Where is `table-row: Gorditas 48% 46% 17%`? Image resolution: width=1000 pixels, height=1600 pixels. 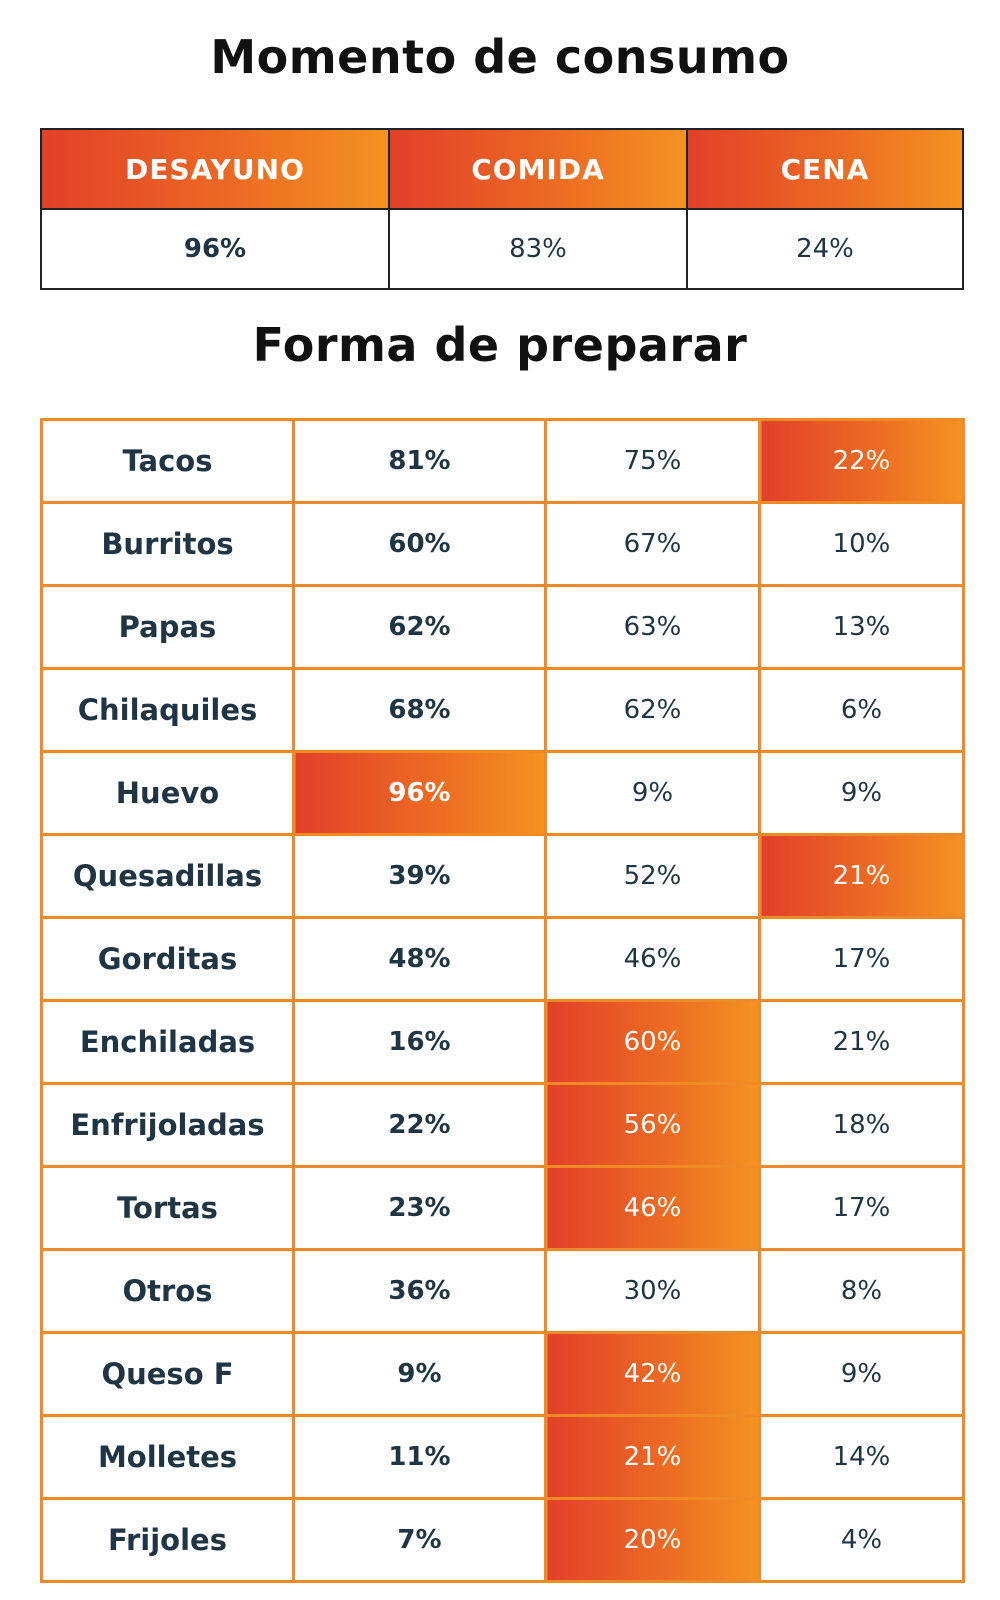
table-row: Gorditas 48% 46% 17% is located at coordinates (502, 959).